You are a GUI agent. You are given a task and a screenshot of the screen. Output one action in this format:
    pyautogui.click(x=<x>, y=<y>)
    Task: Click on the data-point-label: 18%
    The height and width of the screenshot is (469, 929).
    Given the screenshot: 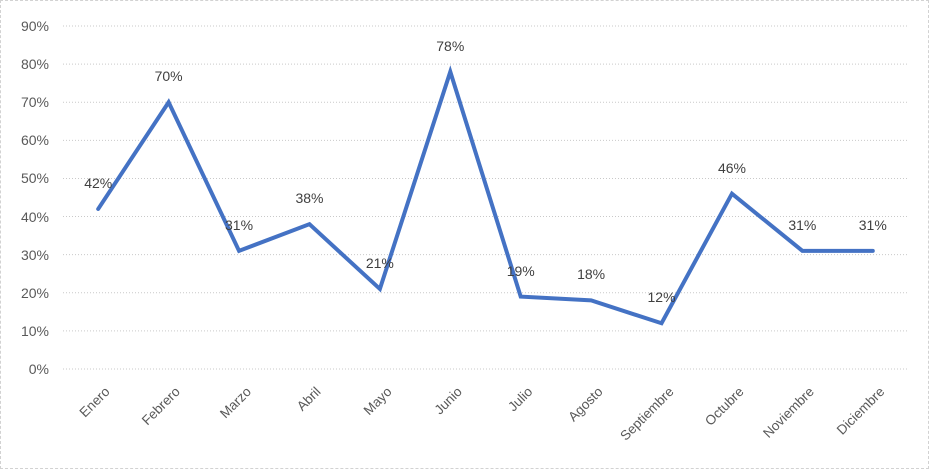 What is the action you would take?
    pyautogui.click(x=591, y=274)
    